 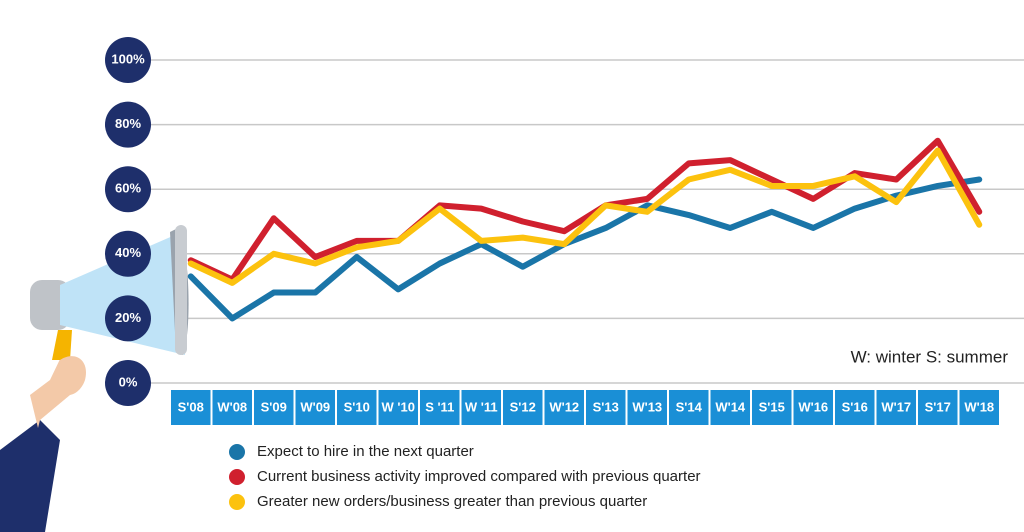 I want to click on y-tick-label: 80%, so click(x=128, y=123).